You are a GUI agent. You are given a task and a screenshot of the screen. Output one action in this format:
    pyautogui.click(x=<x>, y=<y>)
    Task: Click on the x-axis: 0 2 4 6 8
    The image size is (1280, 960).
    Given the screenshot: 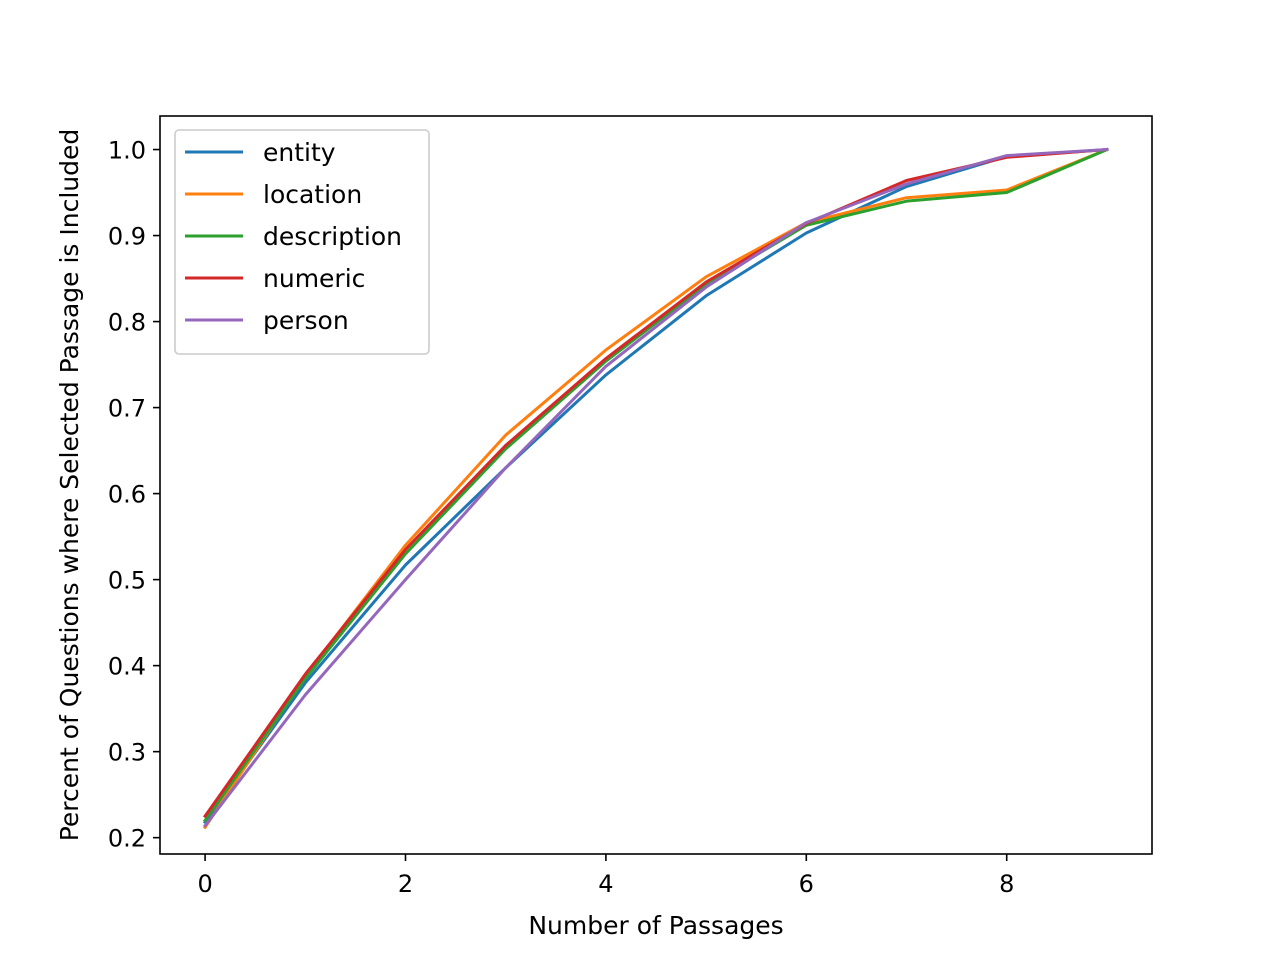 What is the action you would take?
    pyautogui.click(x=605, y=876)
    